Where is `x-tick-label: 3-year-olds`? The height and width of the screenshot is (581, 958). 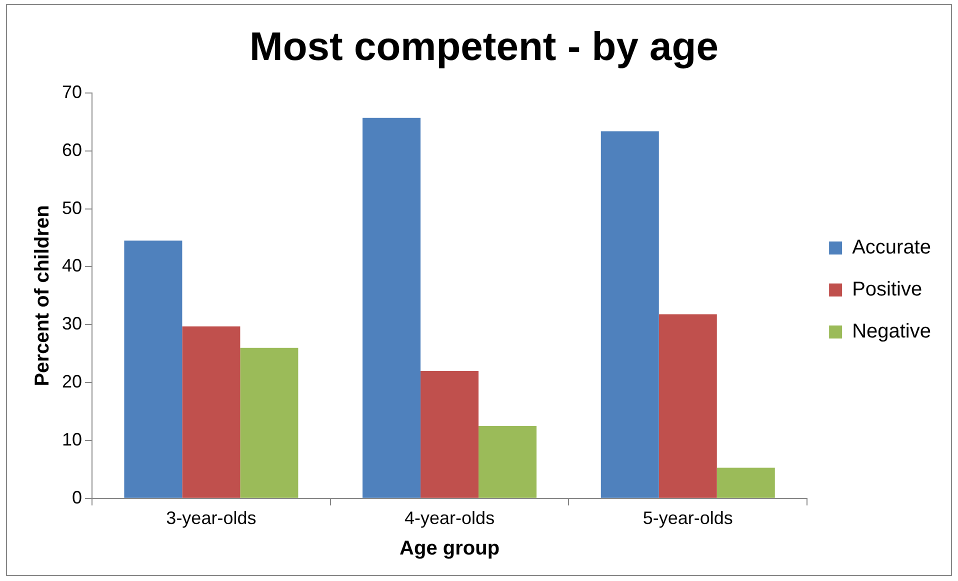
x-tick-label: 3-year-olds is located at coordinates (211, 518).